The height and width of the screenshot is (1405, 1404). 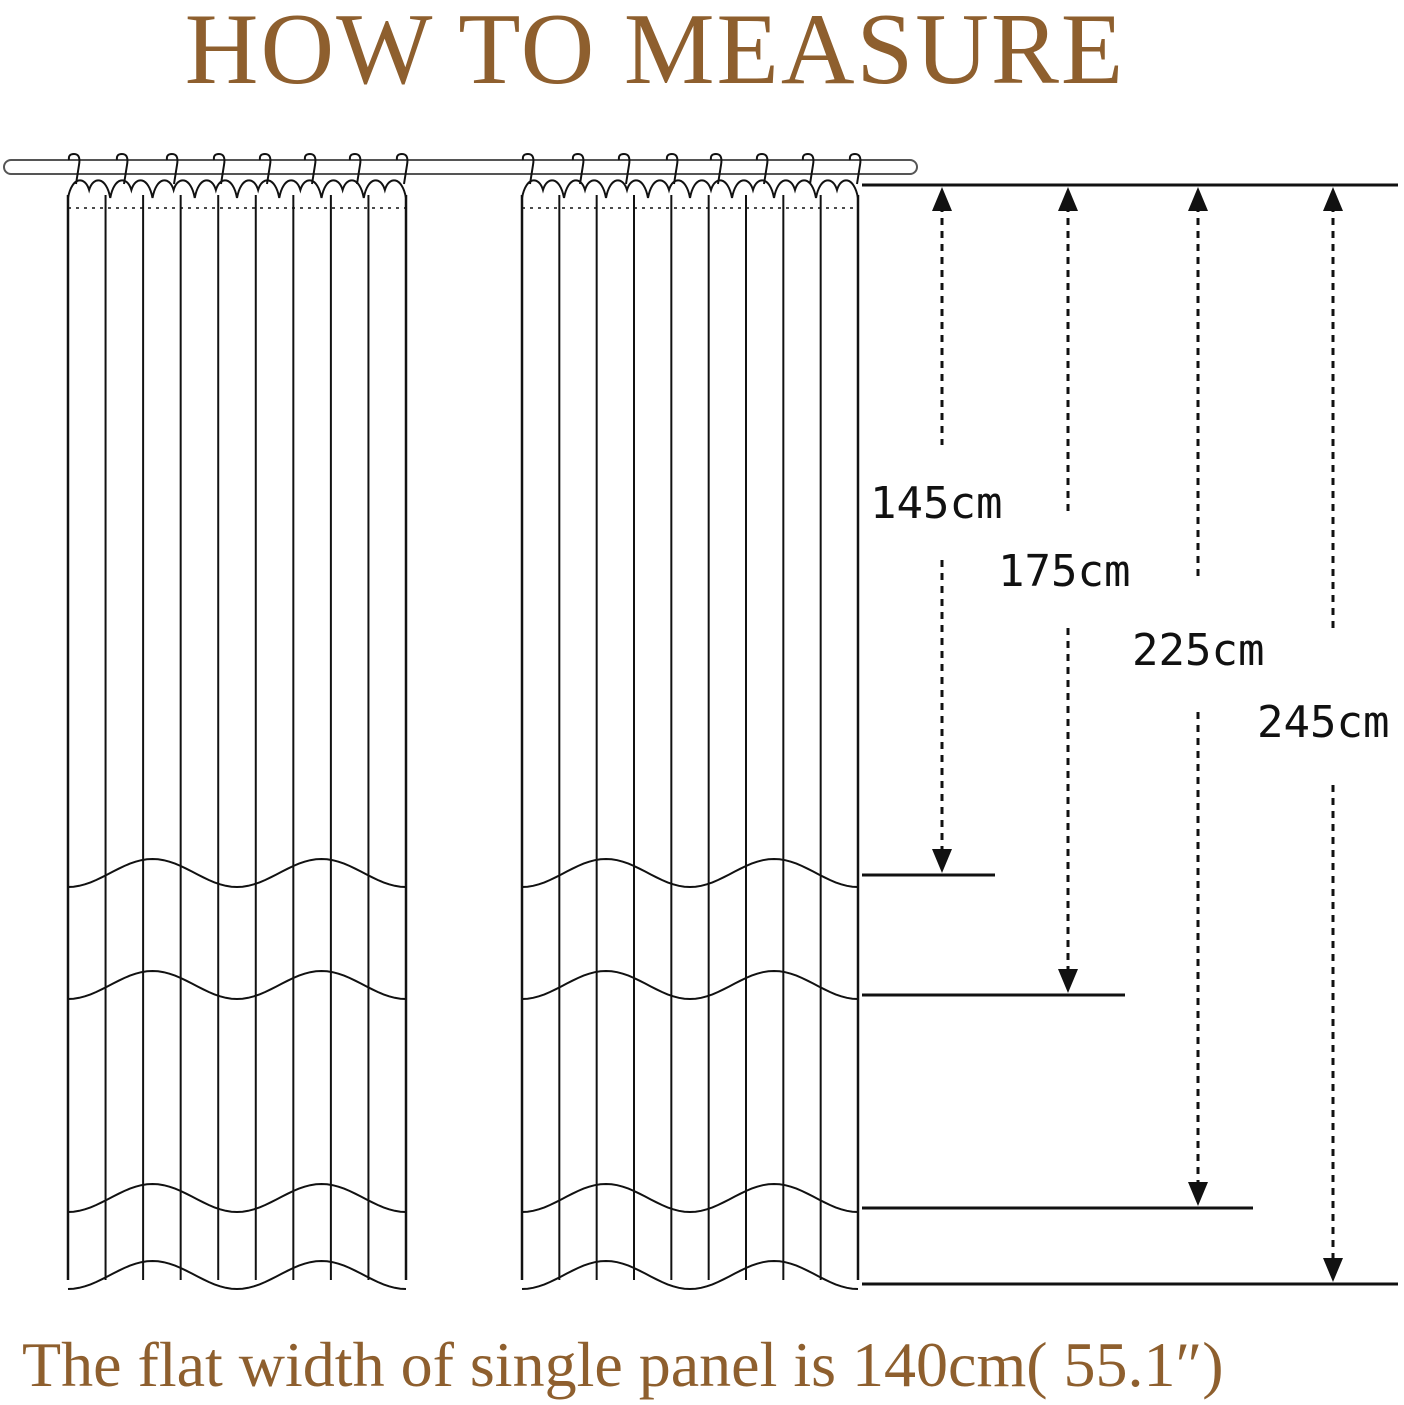 I want to click on page-title: HOW TO MEASURE, so click(x=655, y=53).